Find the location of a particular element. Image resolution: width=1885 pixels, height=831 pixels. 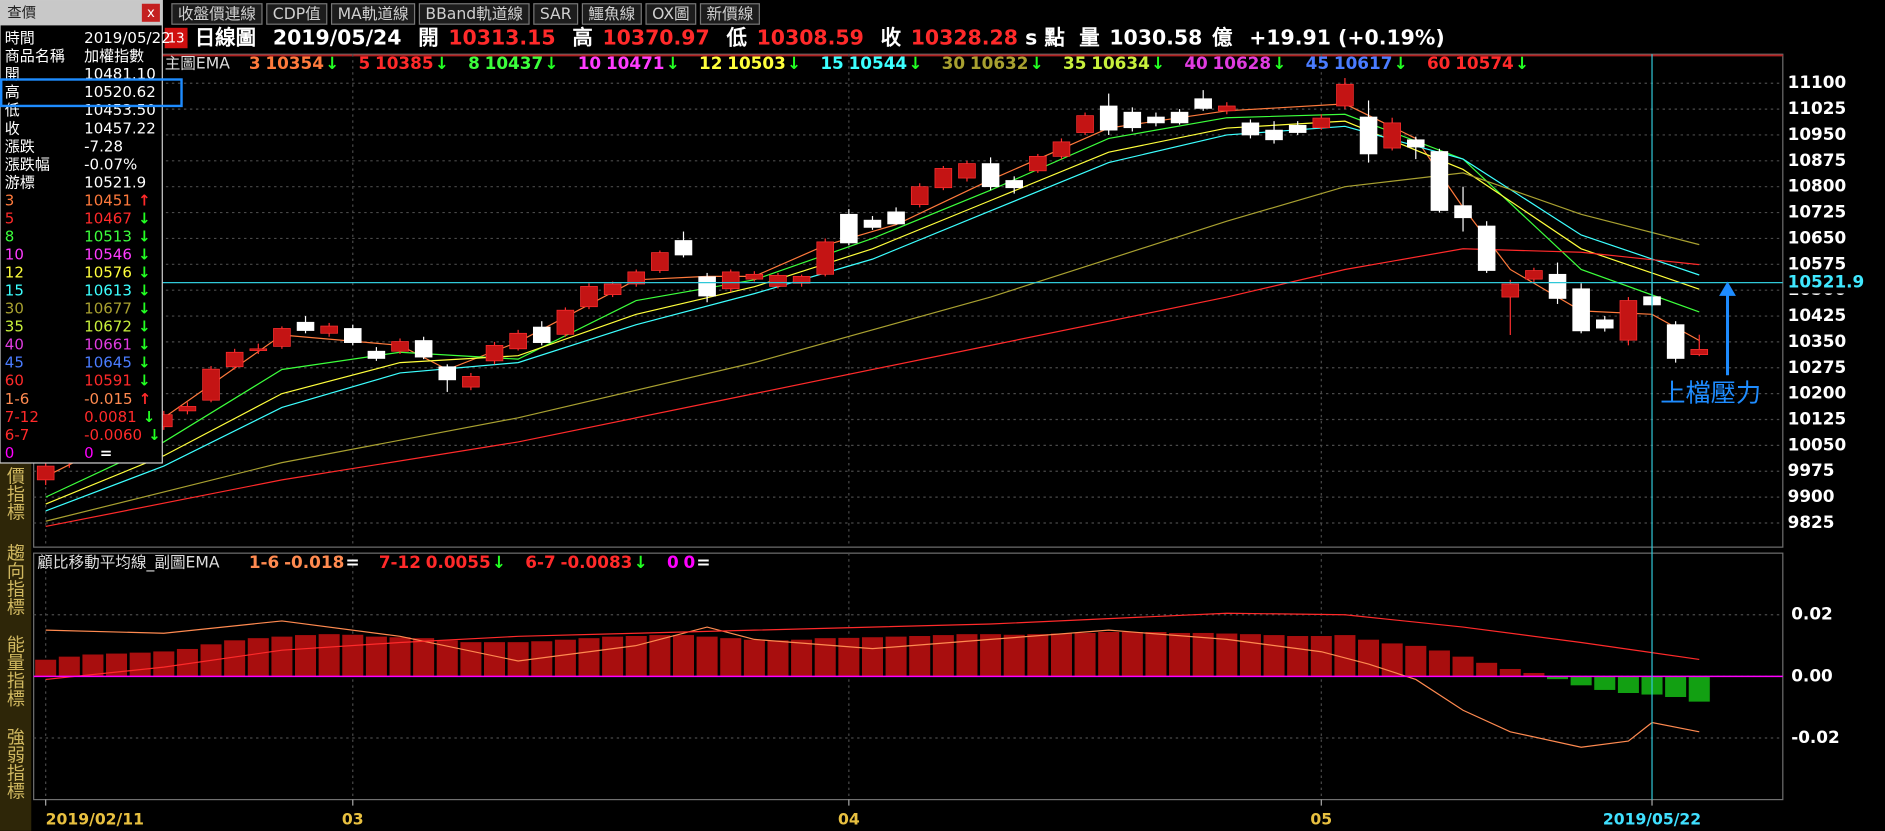

panel-row-label: 60 is located at coordinates (14, 381).